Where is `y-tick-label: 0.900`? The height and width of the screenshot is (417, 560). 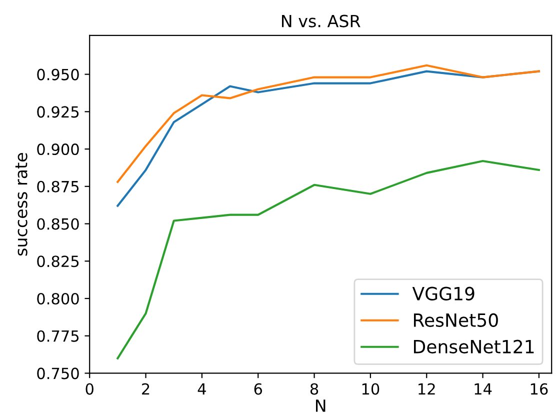
y-tick-label: 0.900 is located at coordinates (58, 149).